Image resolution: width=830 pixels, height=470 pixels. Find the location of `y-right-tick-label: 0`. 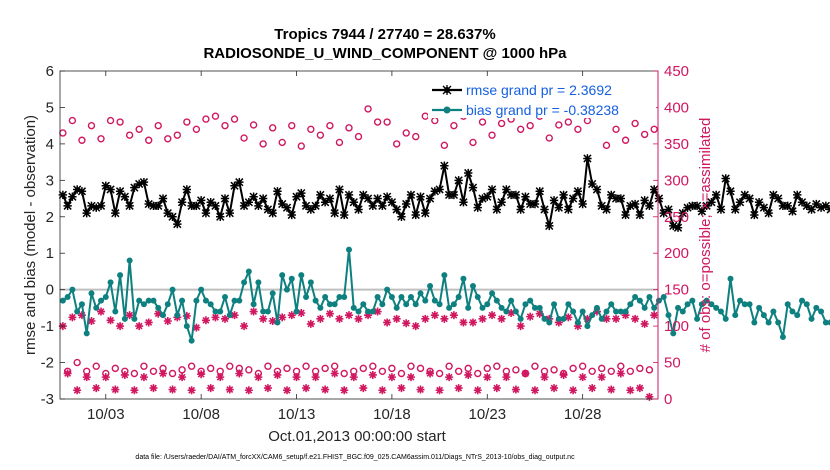

y-right-tick-label: 0 is located at coordinates (668, 399).